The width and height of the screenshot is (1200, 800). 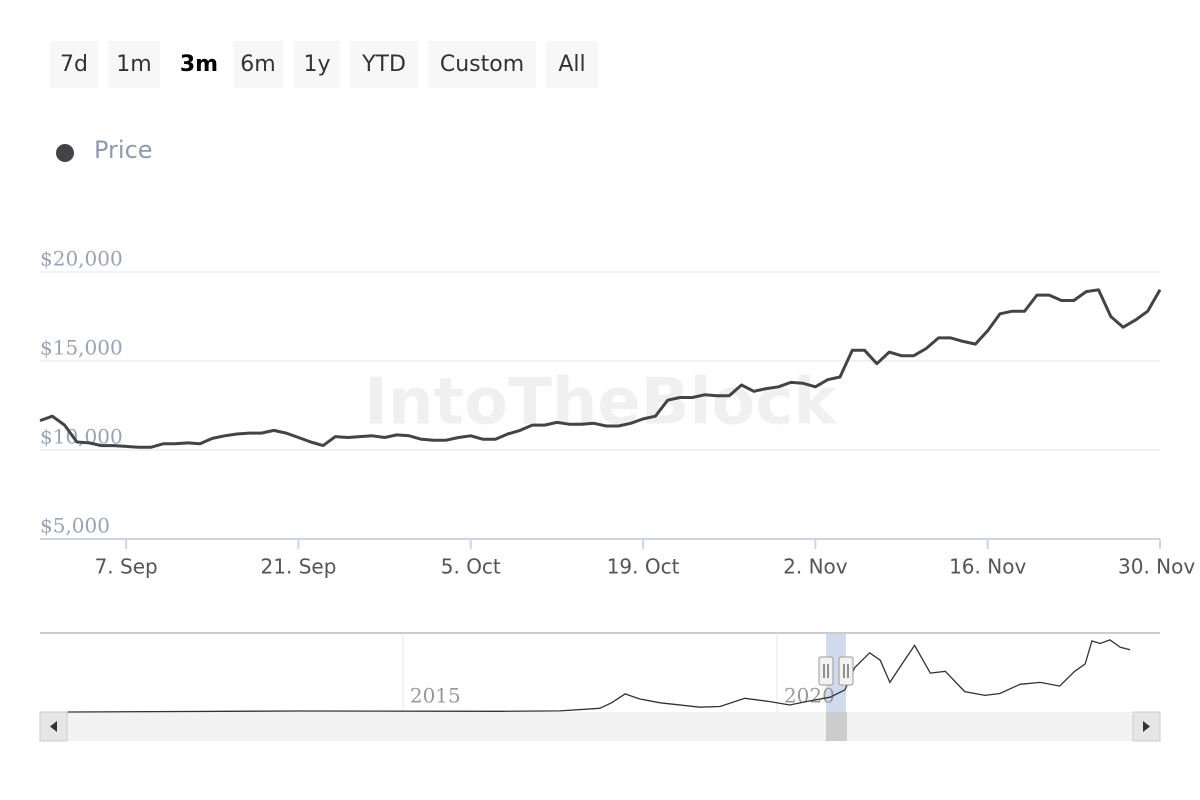 I want to click on y-tick-label: $15,000, so click(x=81, y=348).